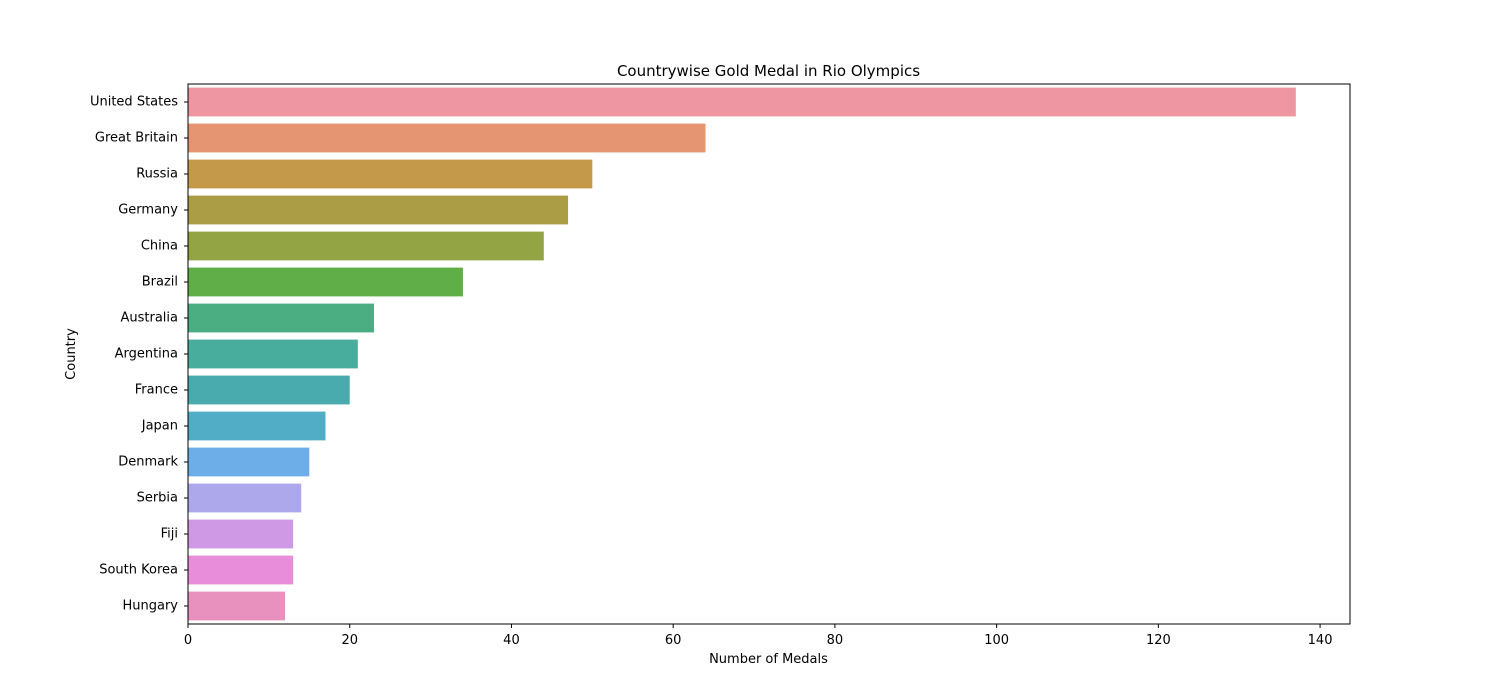 Image resolution: width=1500 pixels, height=700 pixels. Describe the element at coordinates (366, 246) in the screenshot. I see `bar-china` at that location.